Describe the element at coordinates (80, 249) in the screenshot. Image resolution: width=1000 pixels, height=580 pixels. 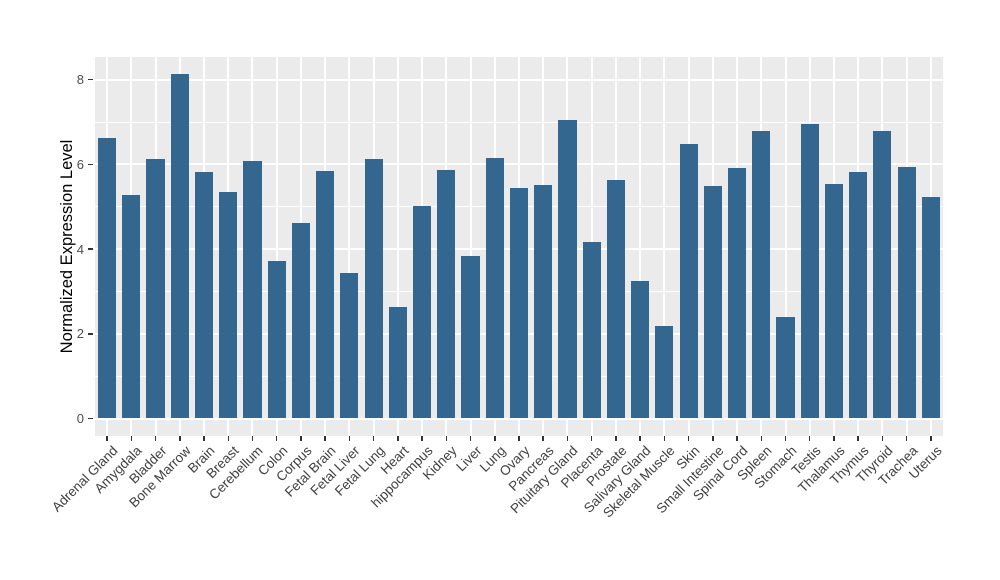
I see `y-tick-label-4: 4` at that location.